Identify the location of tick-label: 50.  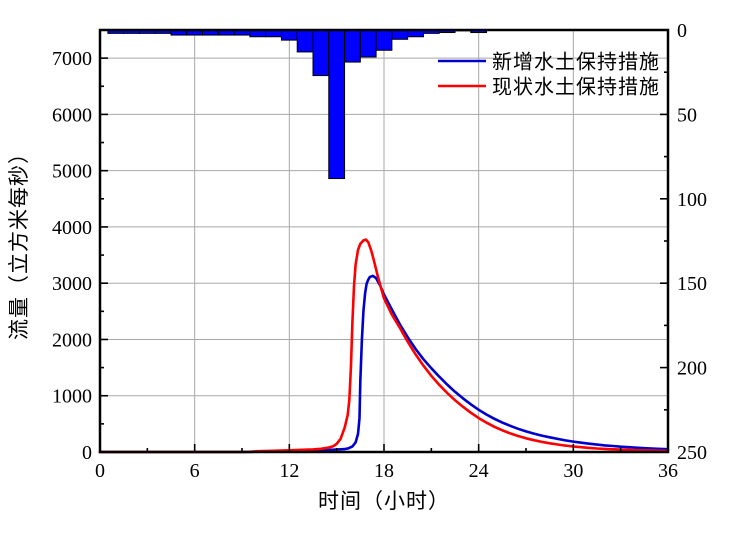
(687, 115).